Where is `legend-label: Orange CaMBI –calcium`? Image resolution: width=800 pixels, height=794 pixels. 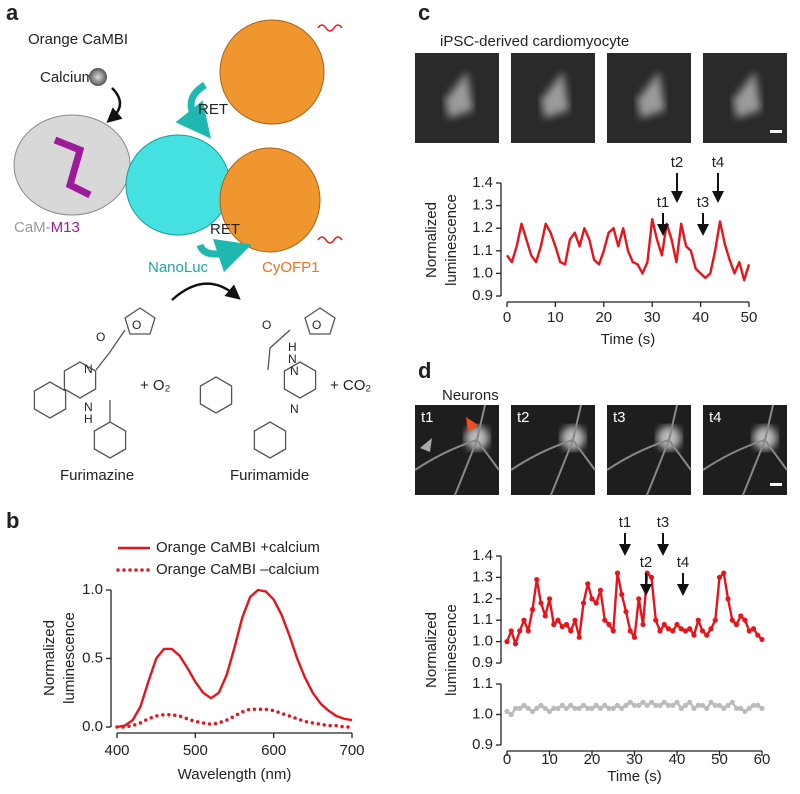
legend-label: Orange CaMBI –calcium is located at coordinates (237, 569).